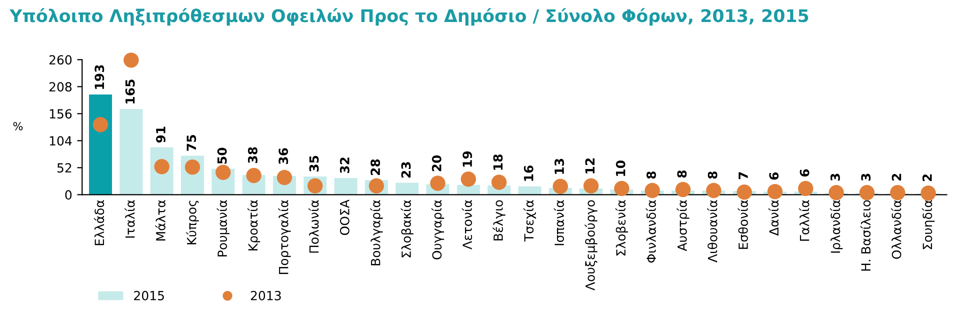 This screenshot has width=966, height=314. I want to click on data-label: 193, so click(99, 77).